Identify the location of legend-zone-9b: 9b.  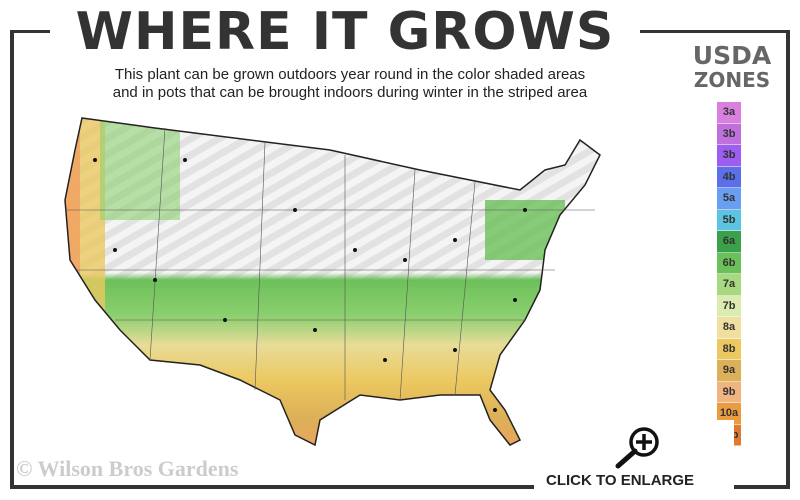
(729, 392).